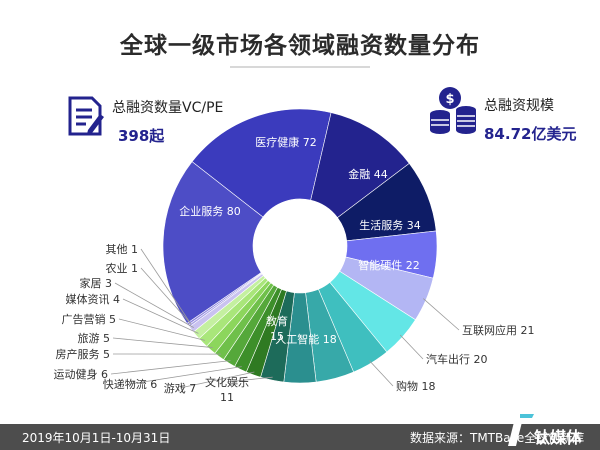 The height and width of the screenshot is (450, 600). What do you see at coordinates (166, 296) in the screenshot?
I see `leader-农业` at bounding box center [166, 296].